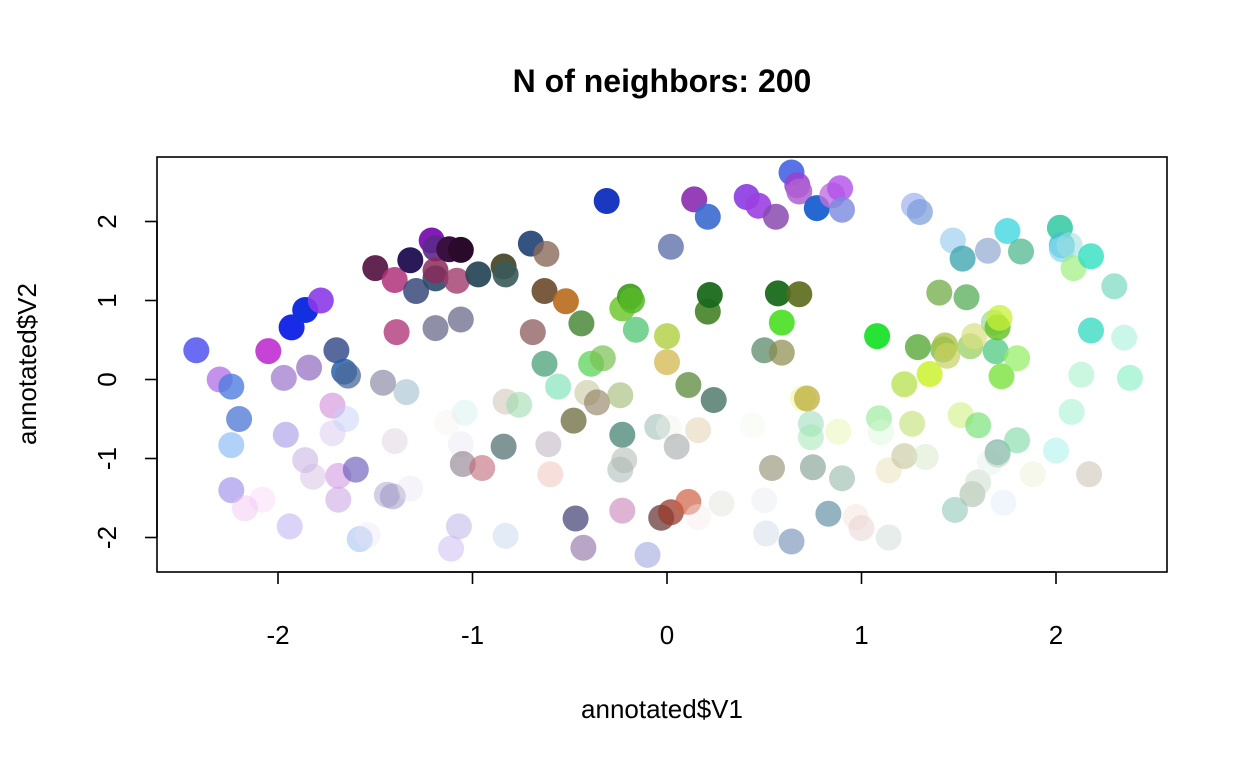 This screenshot has height=768, width=1248. I want to click on y-axis: -2 -1 0 1 2, so click(125, 381).